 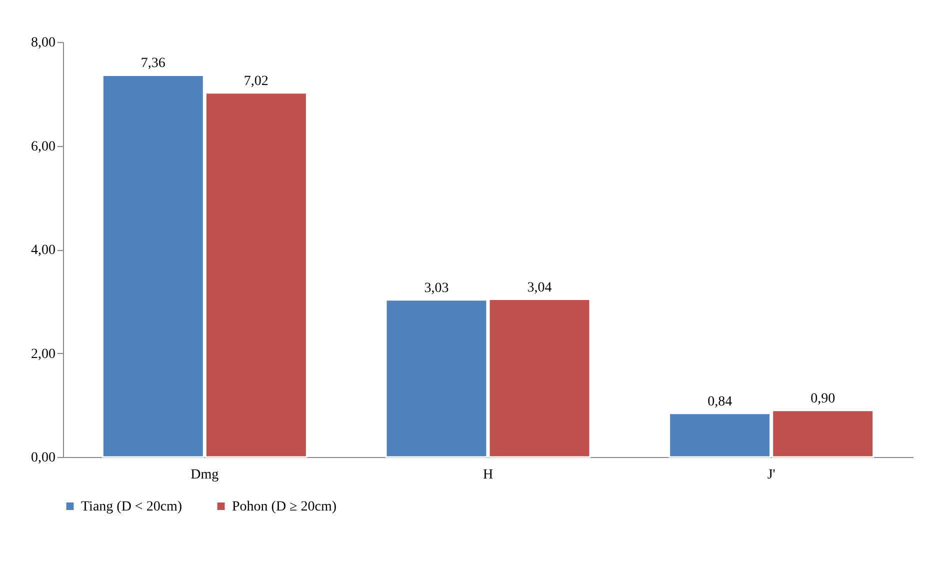 What do you see at coordinates (488, 475) in the screenshot?
I see `x-tick-label: H` at bounding box center [488, 475].